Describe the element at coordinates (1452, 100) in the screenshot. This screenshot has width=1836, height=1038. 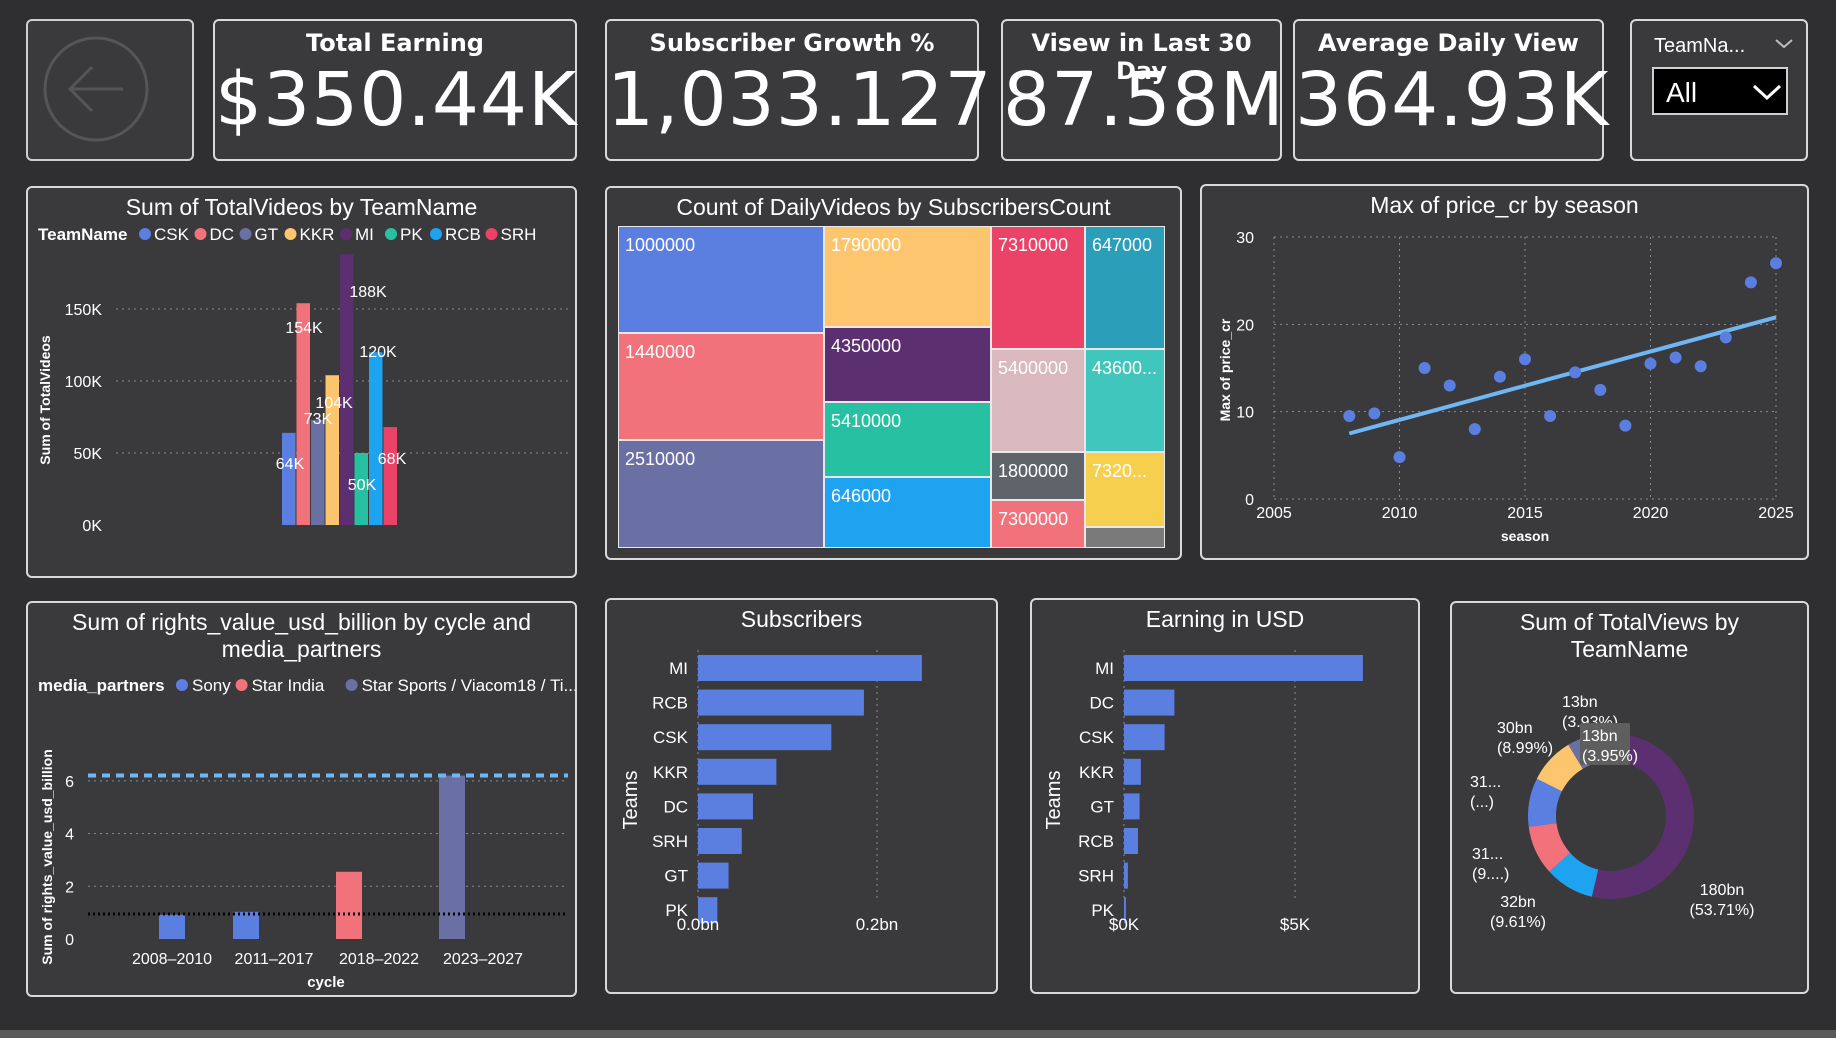
I see `kpi-value: 364.93K` at that location.